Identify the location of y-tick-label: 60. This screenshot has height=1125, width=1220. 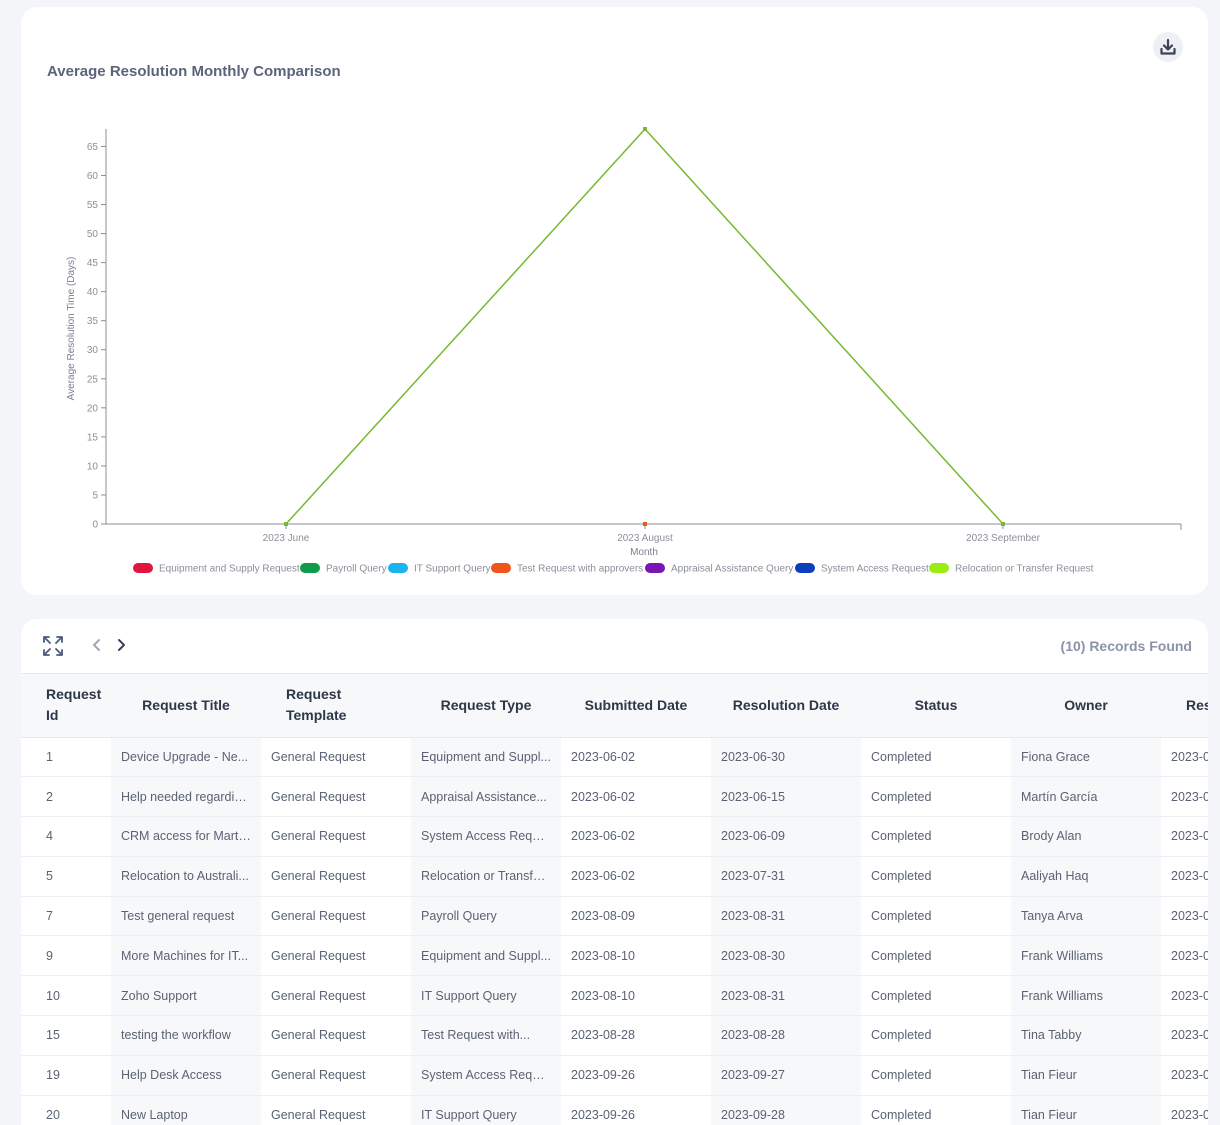
(93, 176).